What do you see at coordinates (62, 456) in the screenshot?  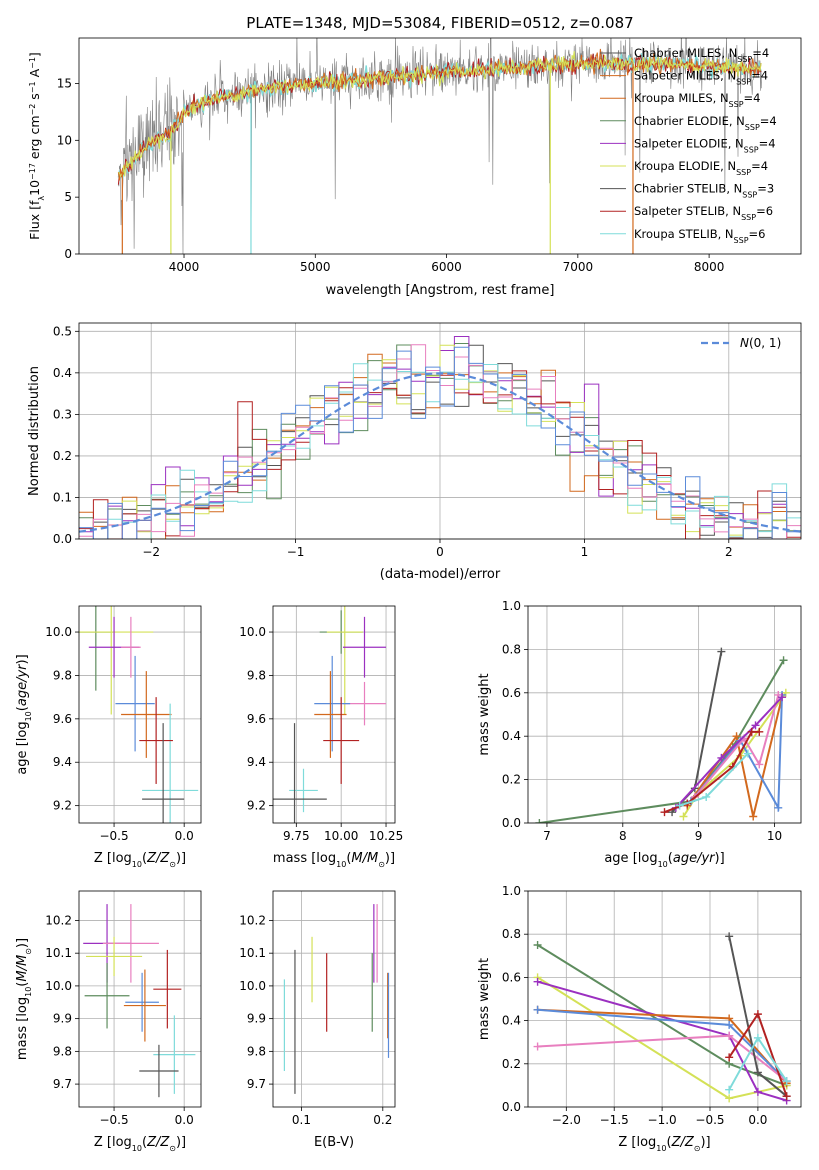 I see `y-tick-label: 0.2` at bounding box center [62, 456].